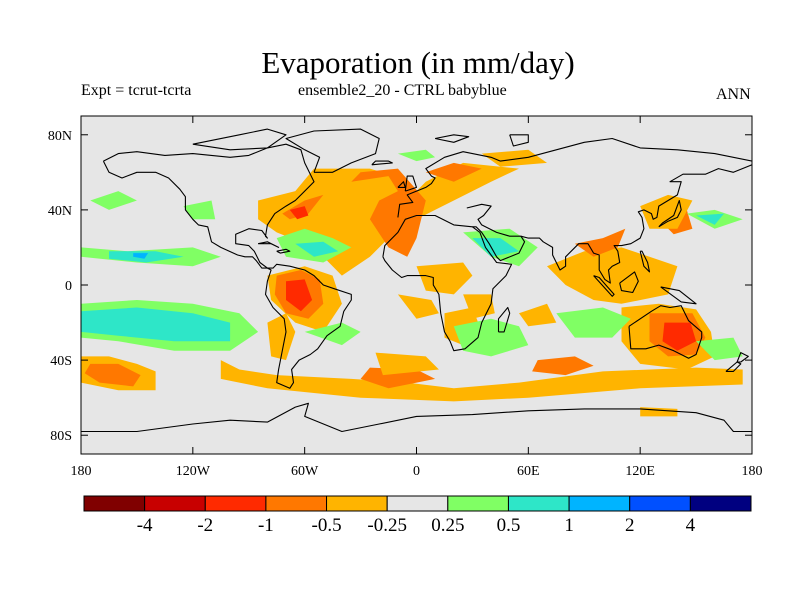  What do you see at coordinates (733, 94) in the screenshot?
I see `season-label: ANN` at bounding box center [733, 94].